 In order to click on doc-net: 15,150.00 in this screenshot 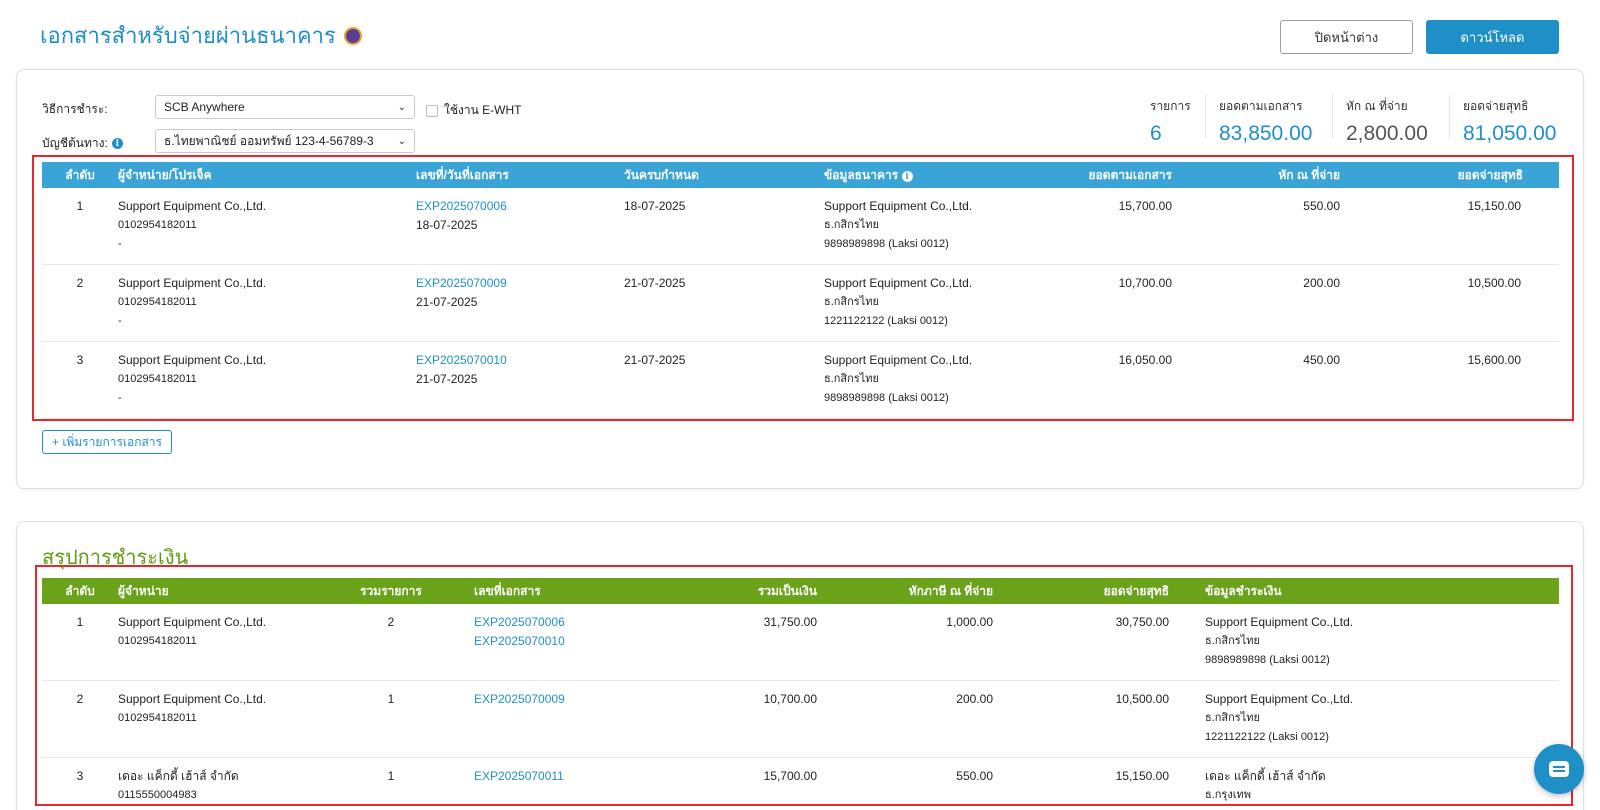, I will do `click(1494, 206)`.